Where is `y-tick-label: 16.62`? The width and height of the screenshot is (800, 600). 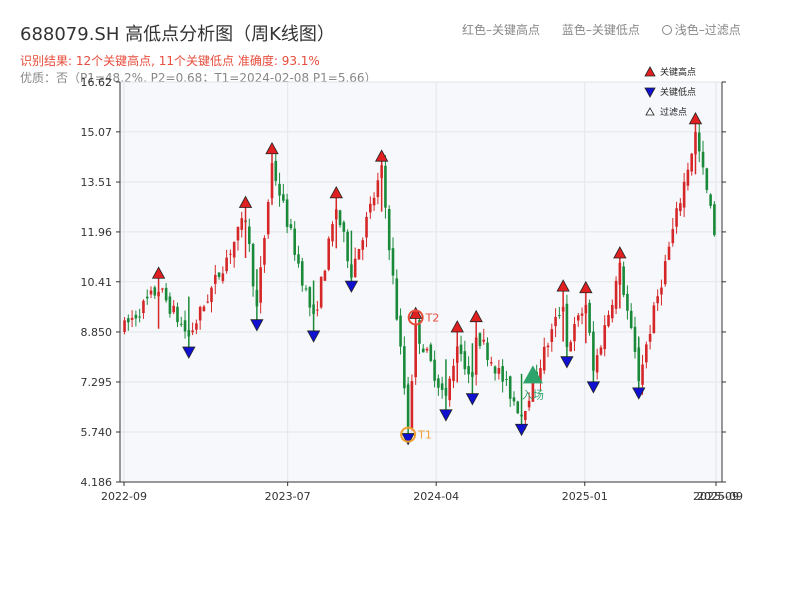
y-tick-label: 16.62 is located at coordinates (97, 82).